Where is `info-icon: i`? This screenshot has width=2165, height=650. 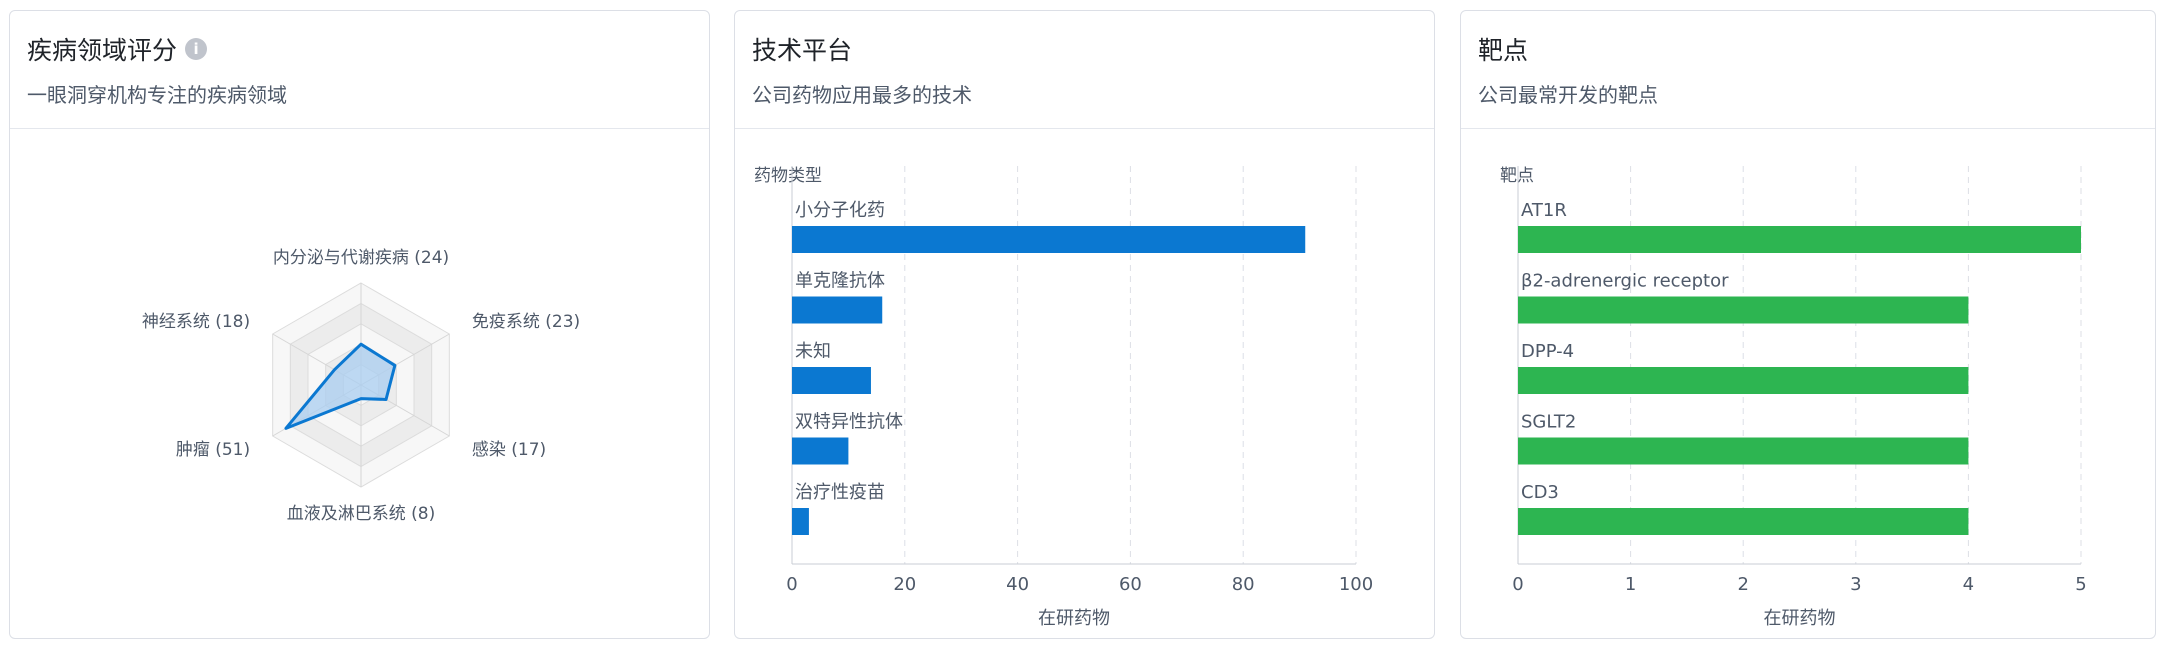
info-icon: i is located at coordinates (196, 49).